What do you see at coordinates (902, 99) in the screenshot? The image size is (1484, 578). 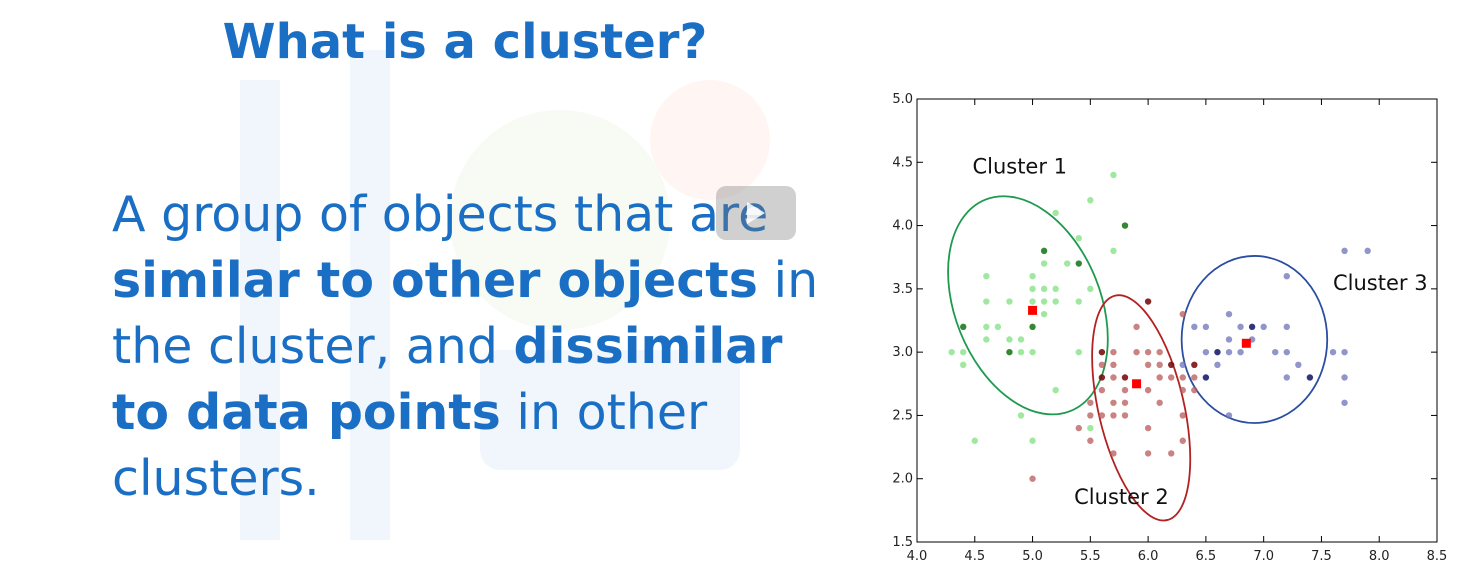 I see `y-tick-label: 5.0` at bounding box center [902, 99].